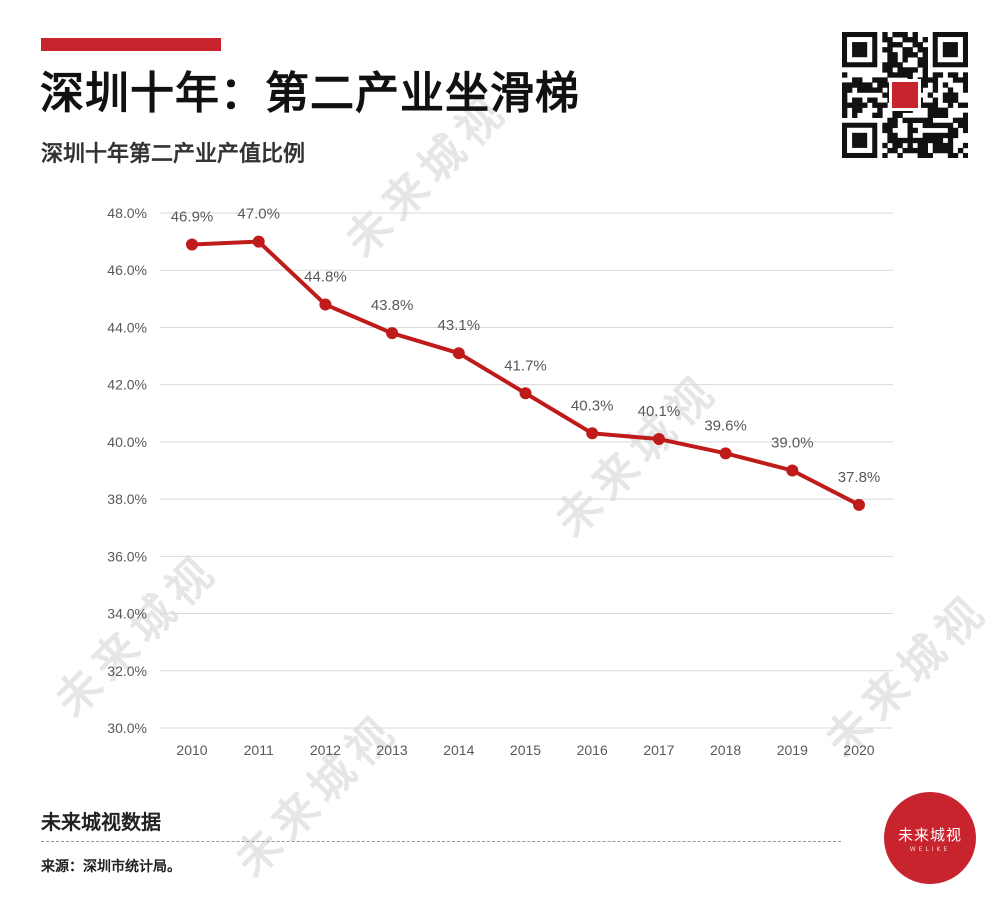  Describe the element at coordinates (310, 93) in the screenshot. I see `page-title: 深圳十年：第二产业坐滑梯` at that location.